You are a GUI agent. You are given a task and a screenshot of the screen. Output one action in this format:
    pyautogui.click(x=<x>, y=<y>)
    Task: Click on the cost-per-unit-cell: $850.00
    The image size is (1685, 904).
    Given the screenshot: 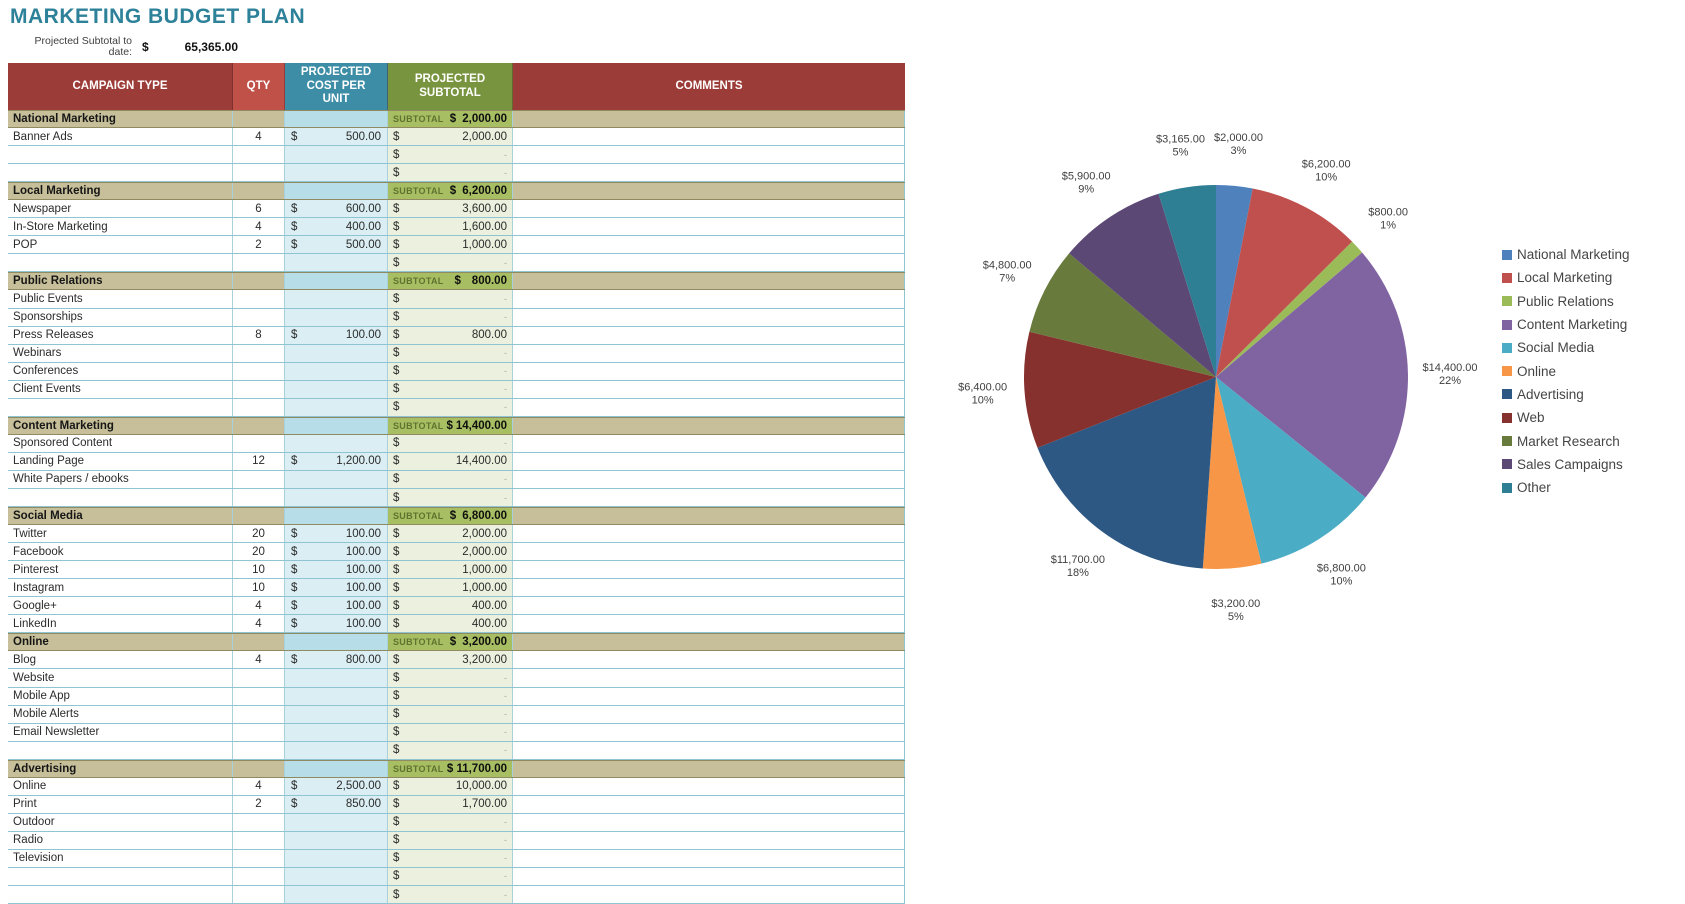 What is the action you would take?
    pyautogui.click(x=336, y=804)
    